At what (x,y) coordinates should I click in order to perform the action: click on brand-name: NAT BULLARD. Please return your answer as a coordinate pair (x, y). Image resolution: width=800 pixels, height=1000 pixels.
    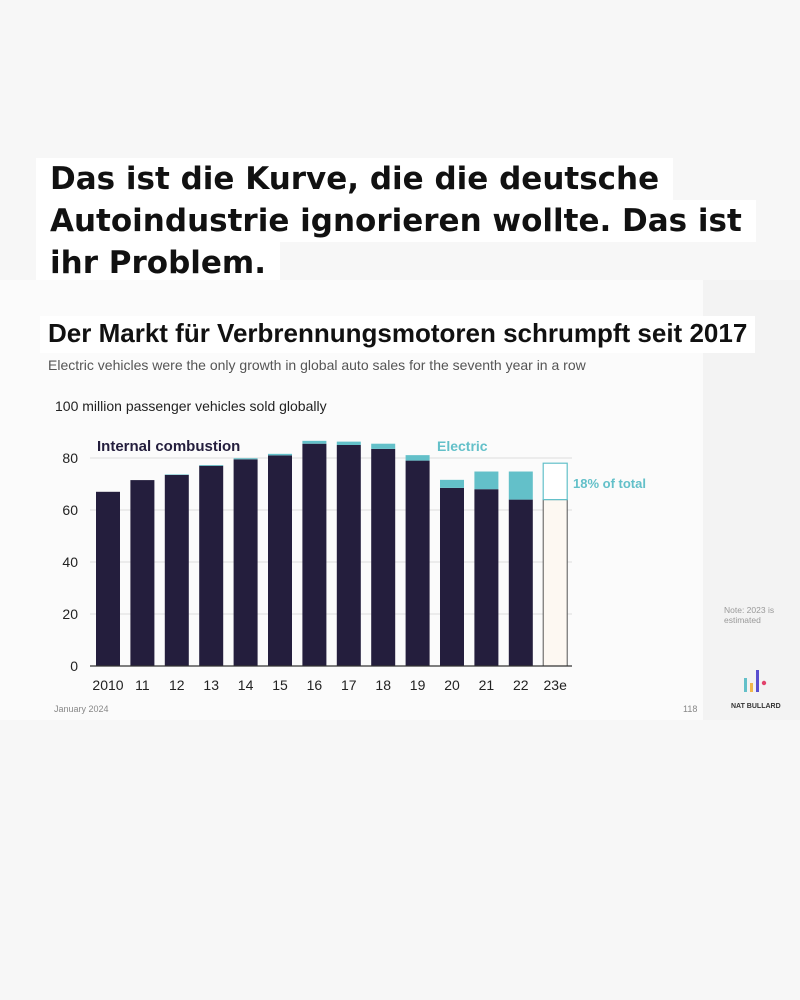
    Looking at the image, I should click on (756, 706).